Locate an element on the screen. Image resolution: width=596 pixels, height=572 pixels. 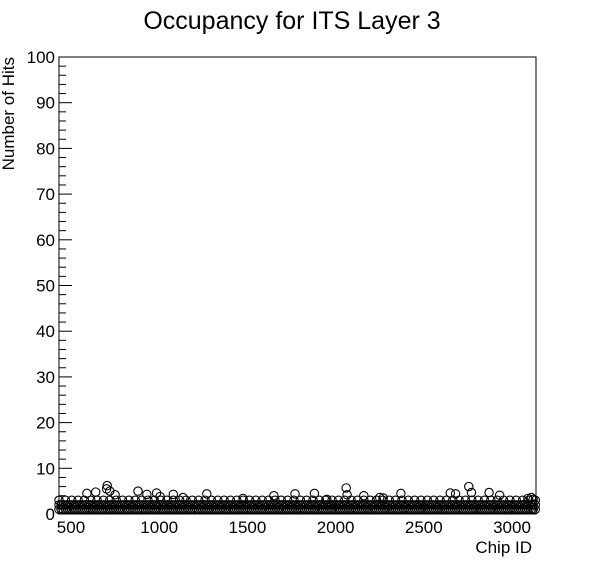
y-tick-label: 20 is located at coordinates (45, 423).